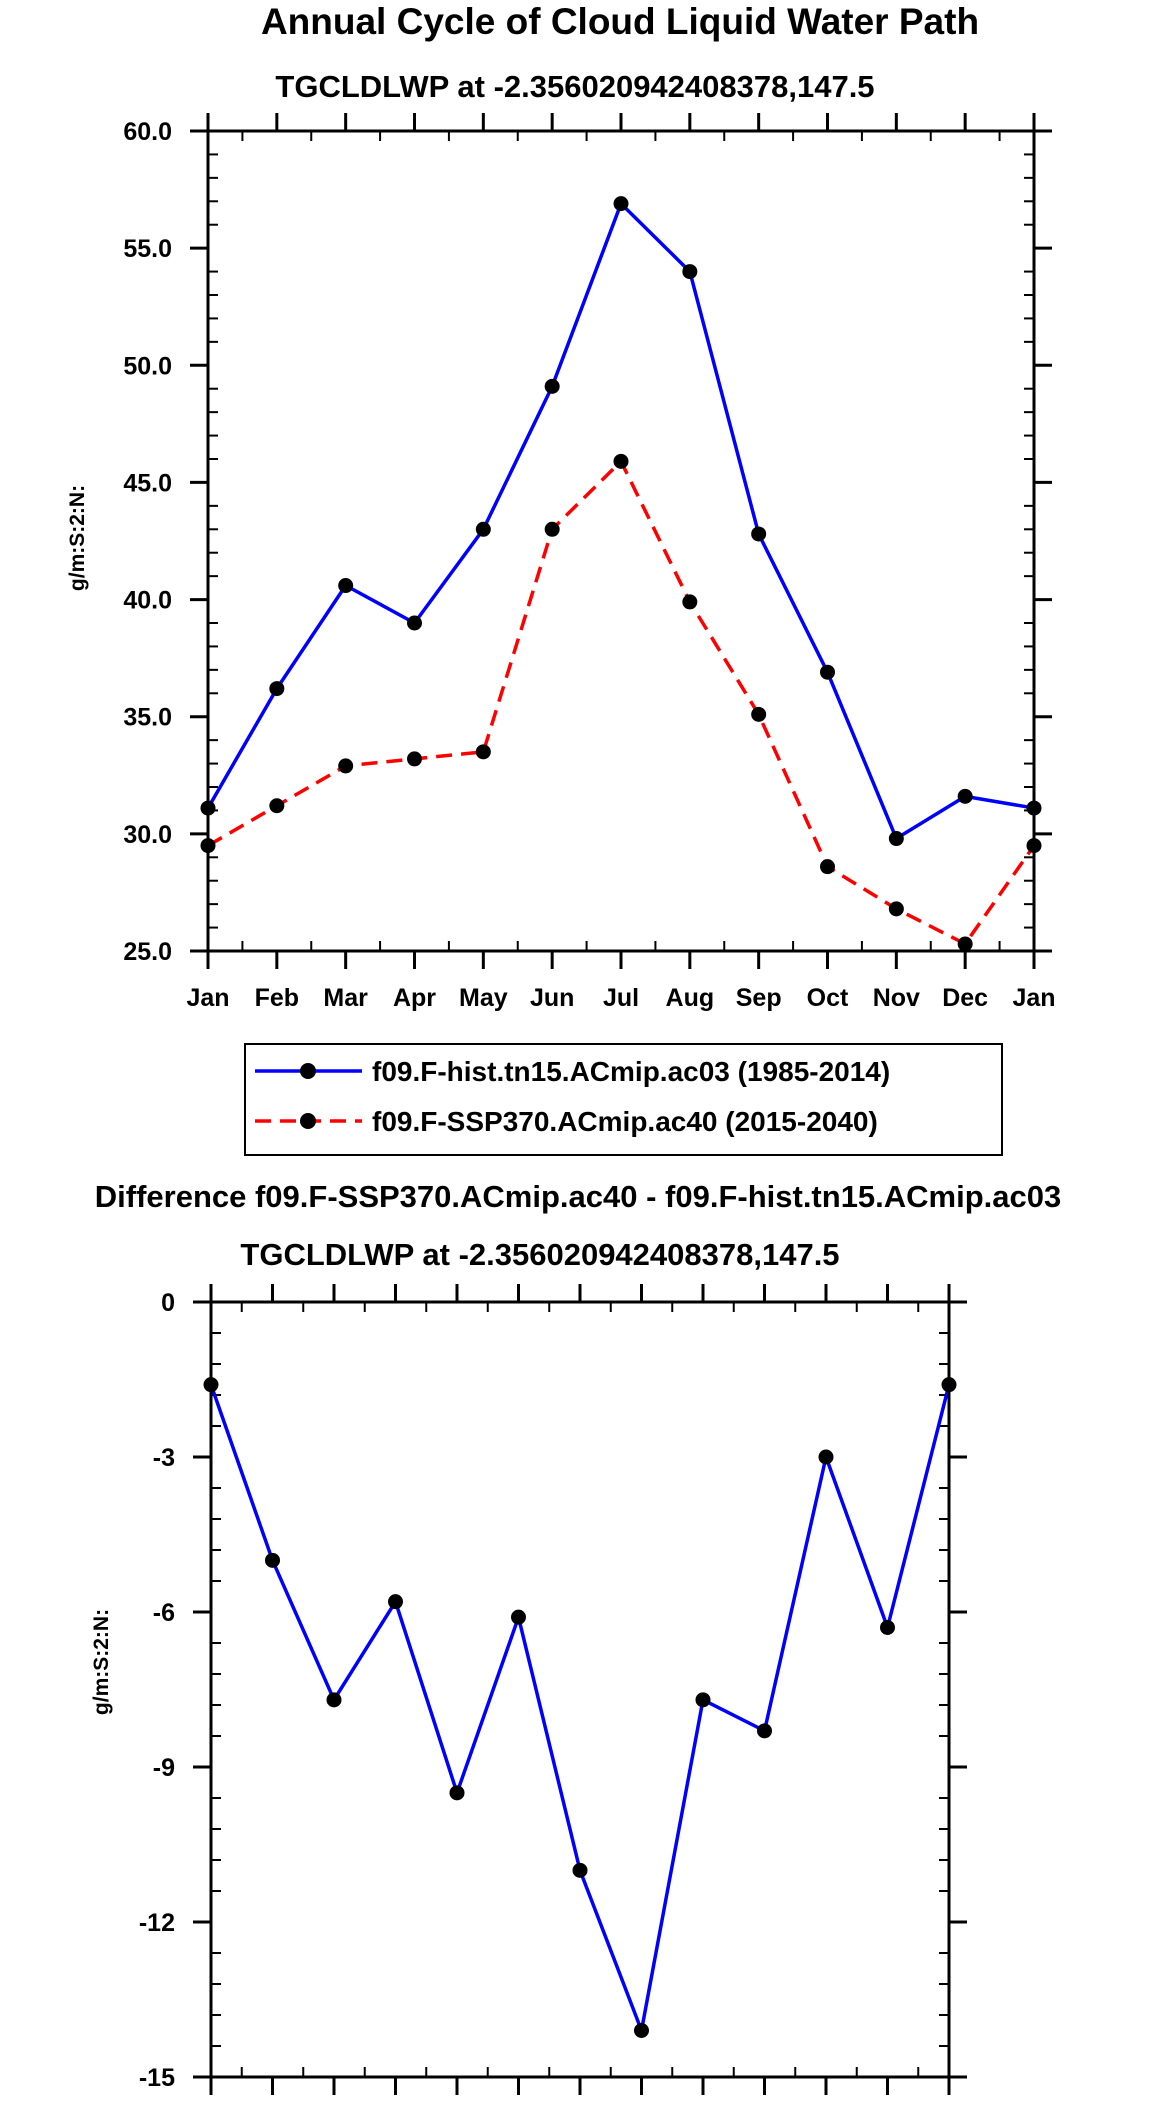 The image size is (1161, 2107). What do you see at coordinates (828, 998) in the screenshot?
I see `top-x-tick-label: Oct` at bounding box center [828, 998].